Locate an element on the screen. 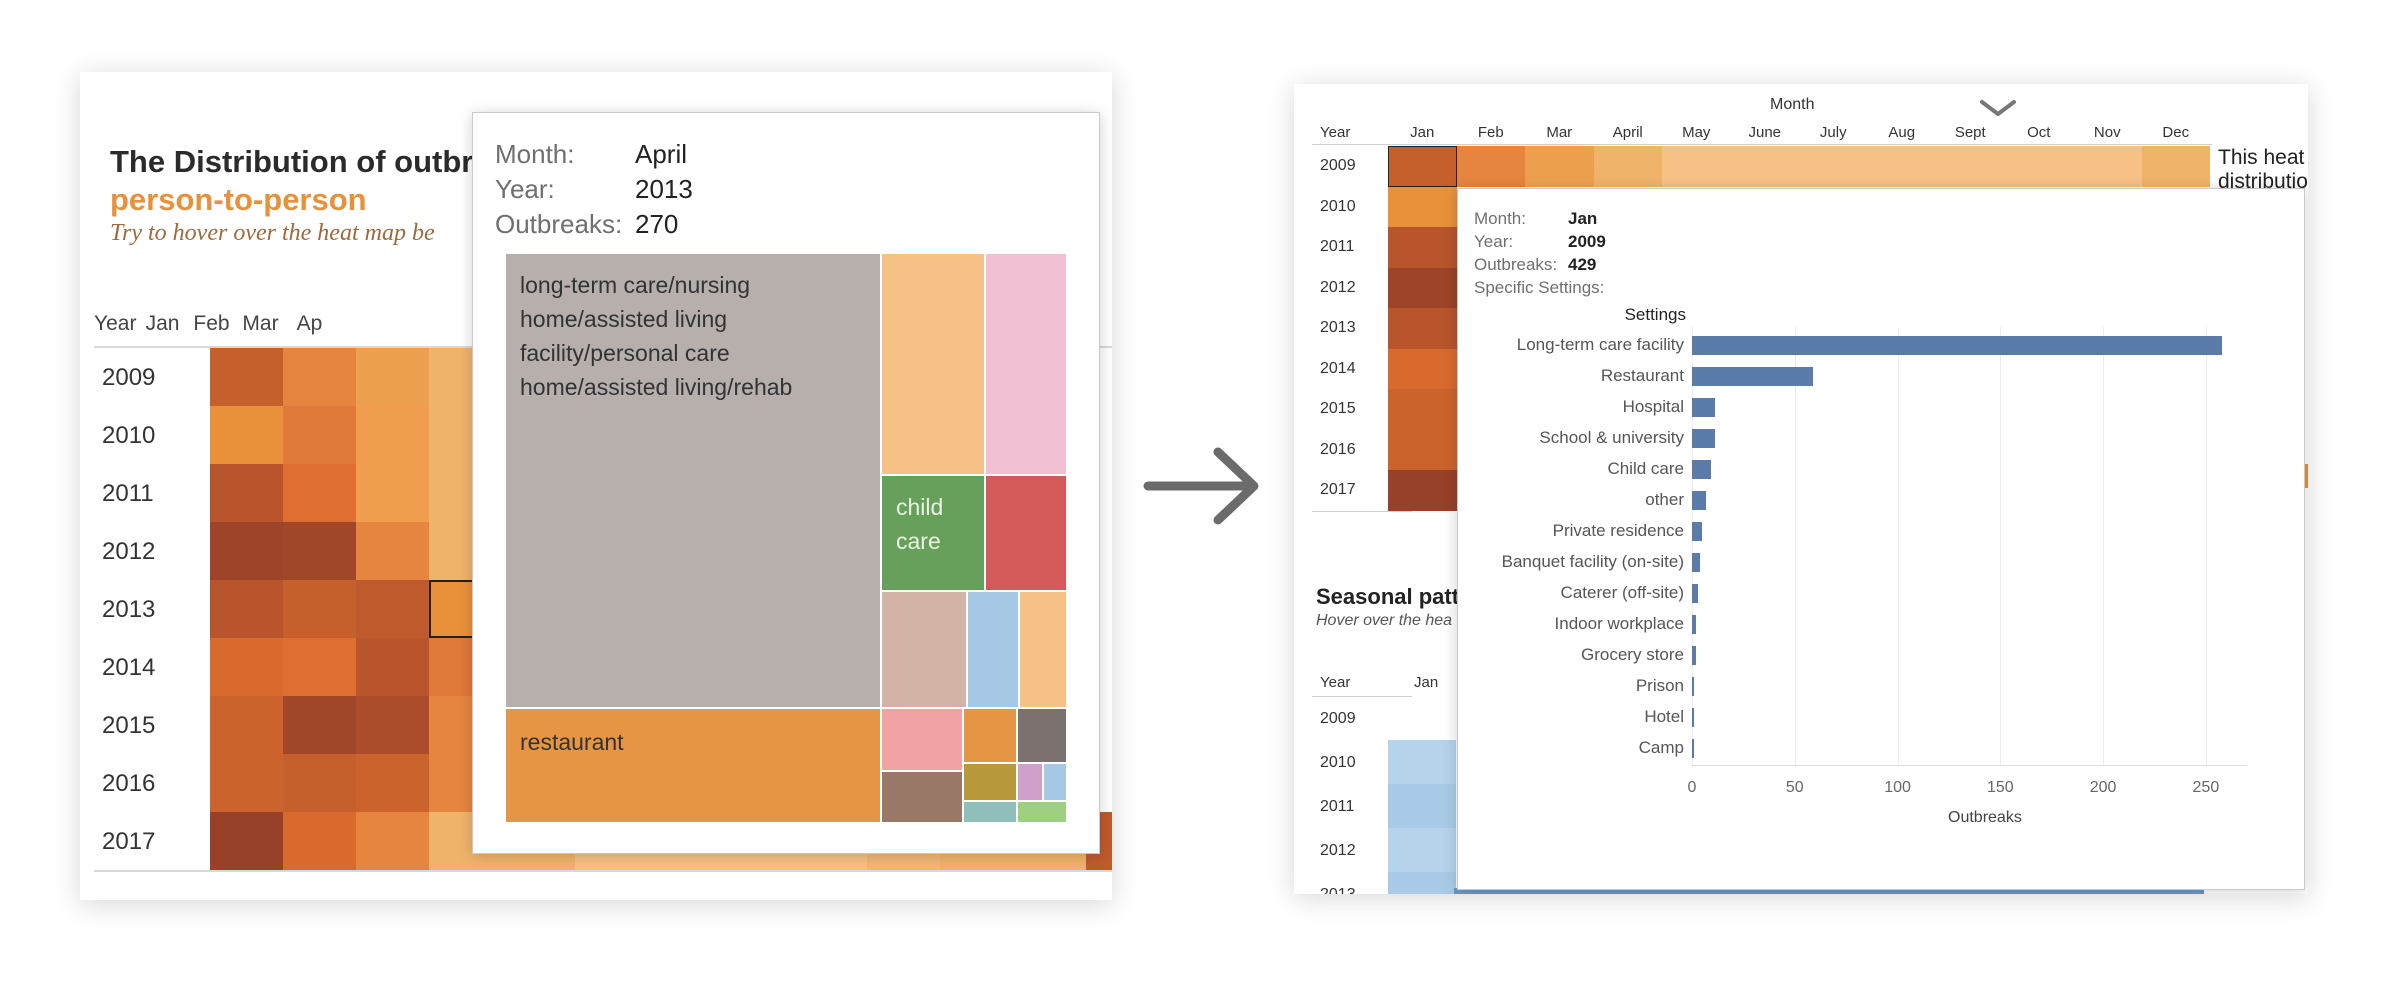 Image resolution: width=2388 pixels, height=988 pixels. heatmap-year-label: 2017 is located at coordinates (129, 841).